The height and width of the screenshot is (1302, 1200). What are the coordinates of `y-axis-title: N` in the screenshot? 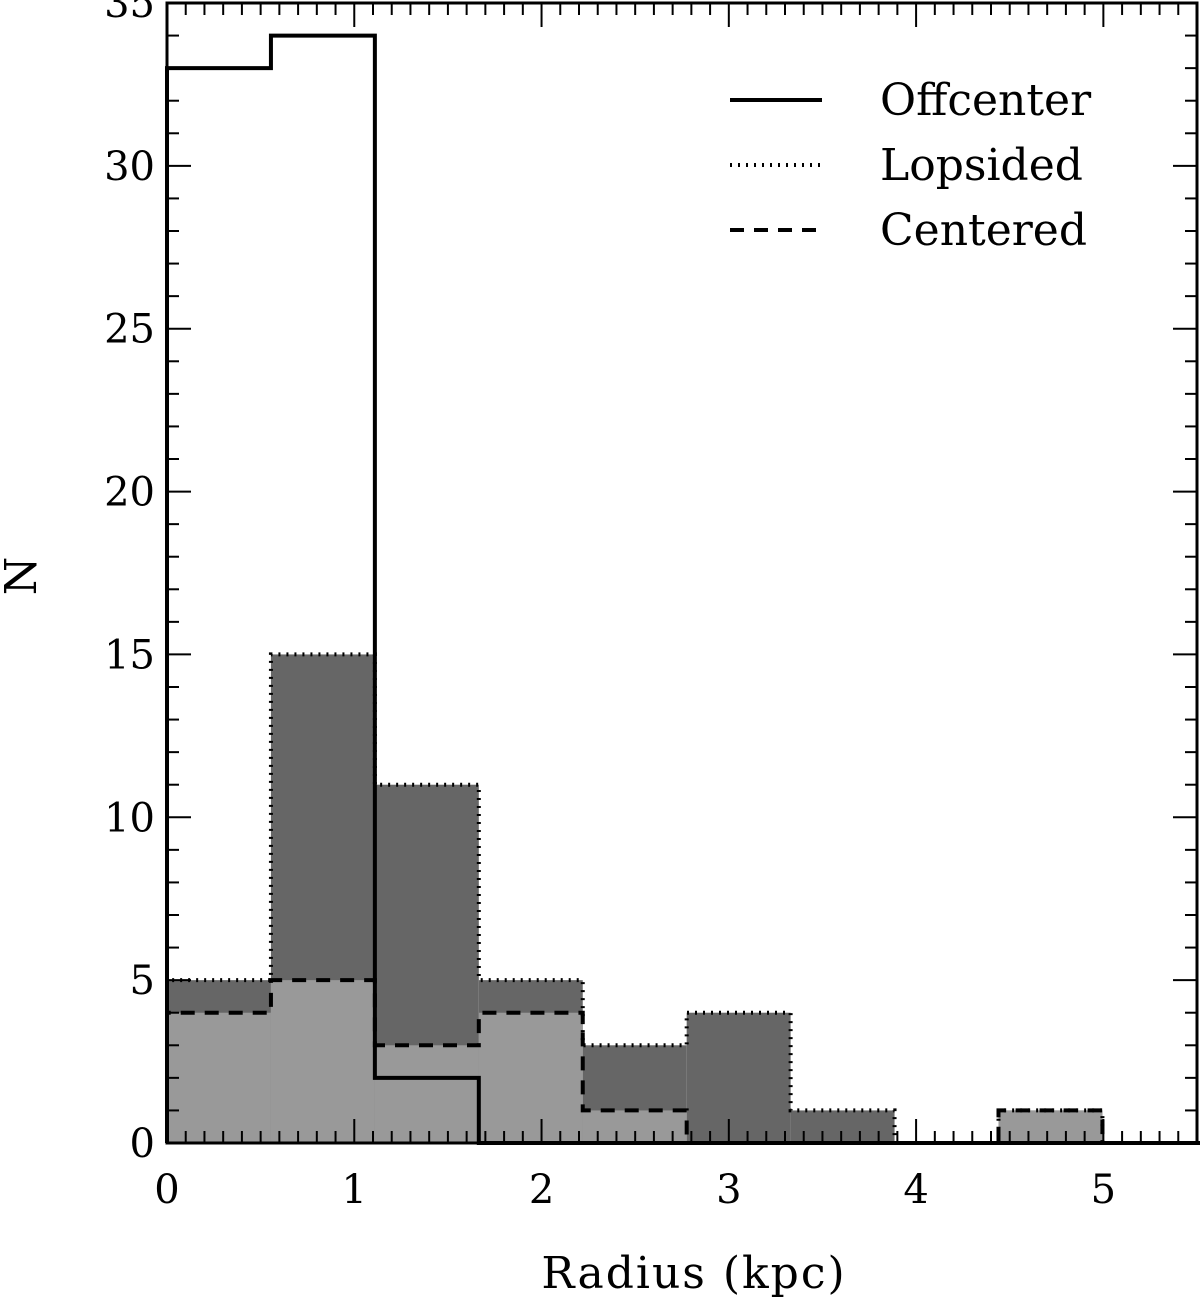 It's located at (23, 575).